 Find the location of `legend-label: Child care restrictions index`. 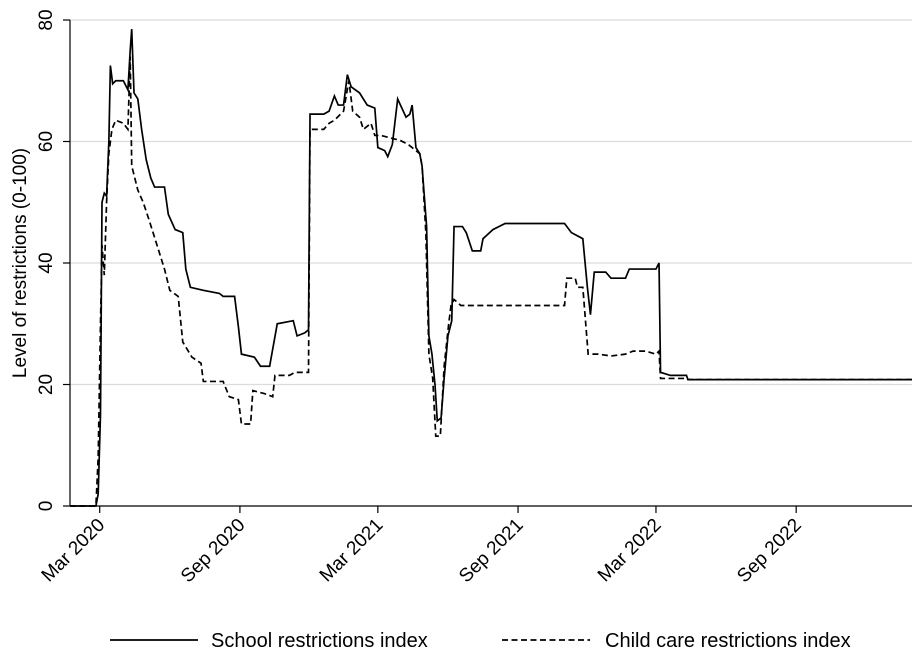

legend-label: Child care restrictions index is located at coordinates (728, 641).